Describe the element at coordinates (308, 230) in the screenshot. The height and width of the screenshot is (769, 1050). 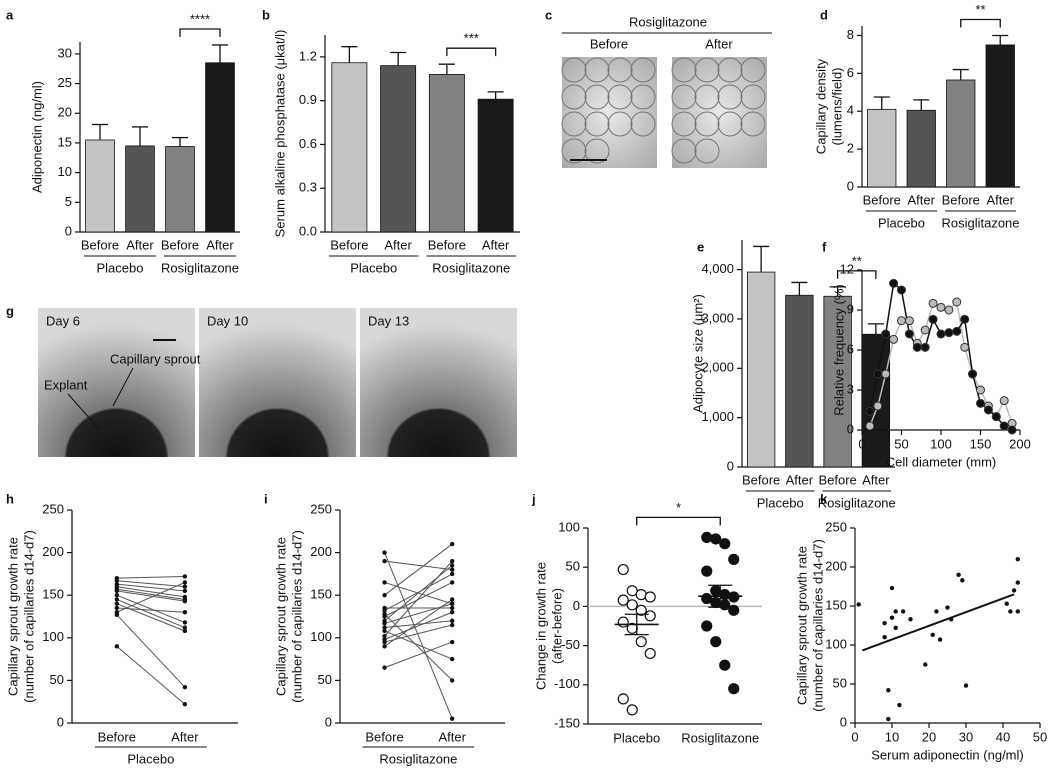
I see `y-tick-label: 0.0` at that location.